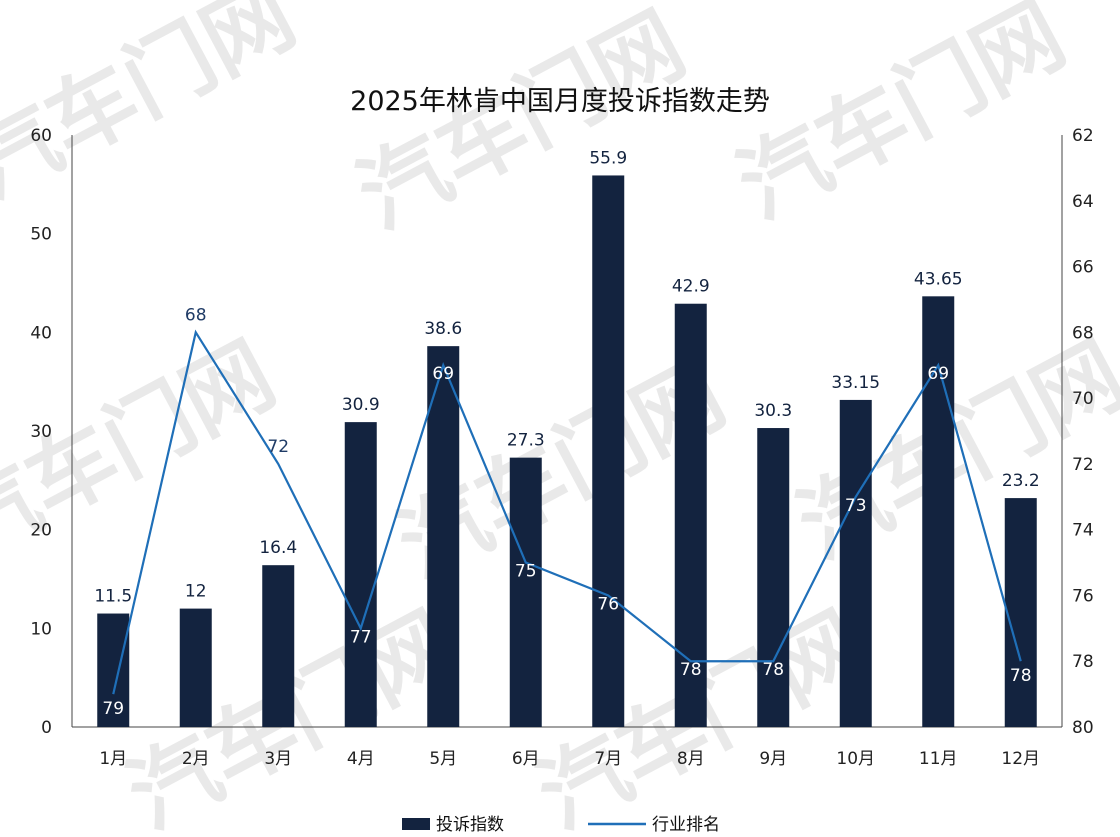 This screenshot has width=1120, height=837. Describe the element at coordinates (41, 629) in the screenshot. I see `y-left-tick-label: 10` at that location.